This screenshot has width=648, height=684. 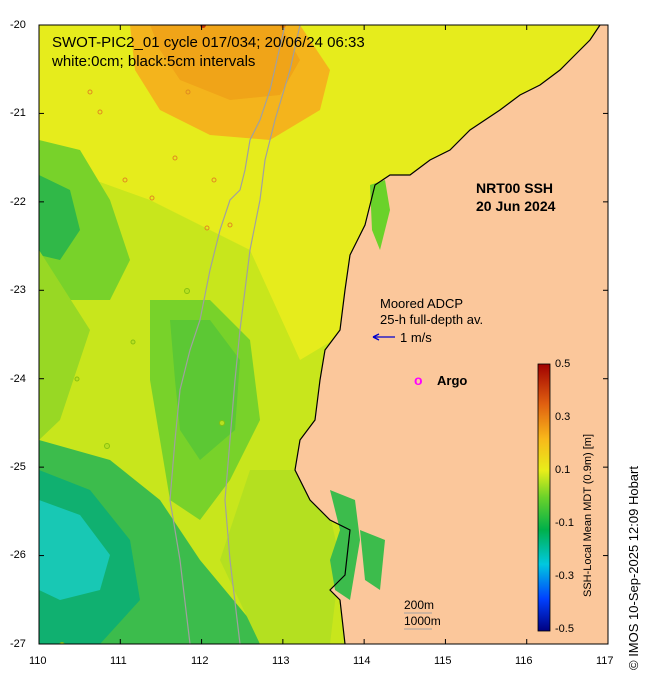 What do you see at coordinates (418, 380) in the screenshot?
I see `argo-symbol: o` at bounding box center [418, 380].